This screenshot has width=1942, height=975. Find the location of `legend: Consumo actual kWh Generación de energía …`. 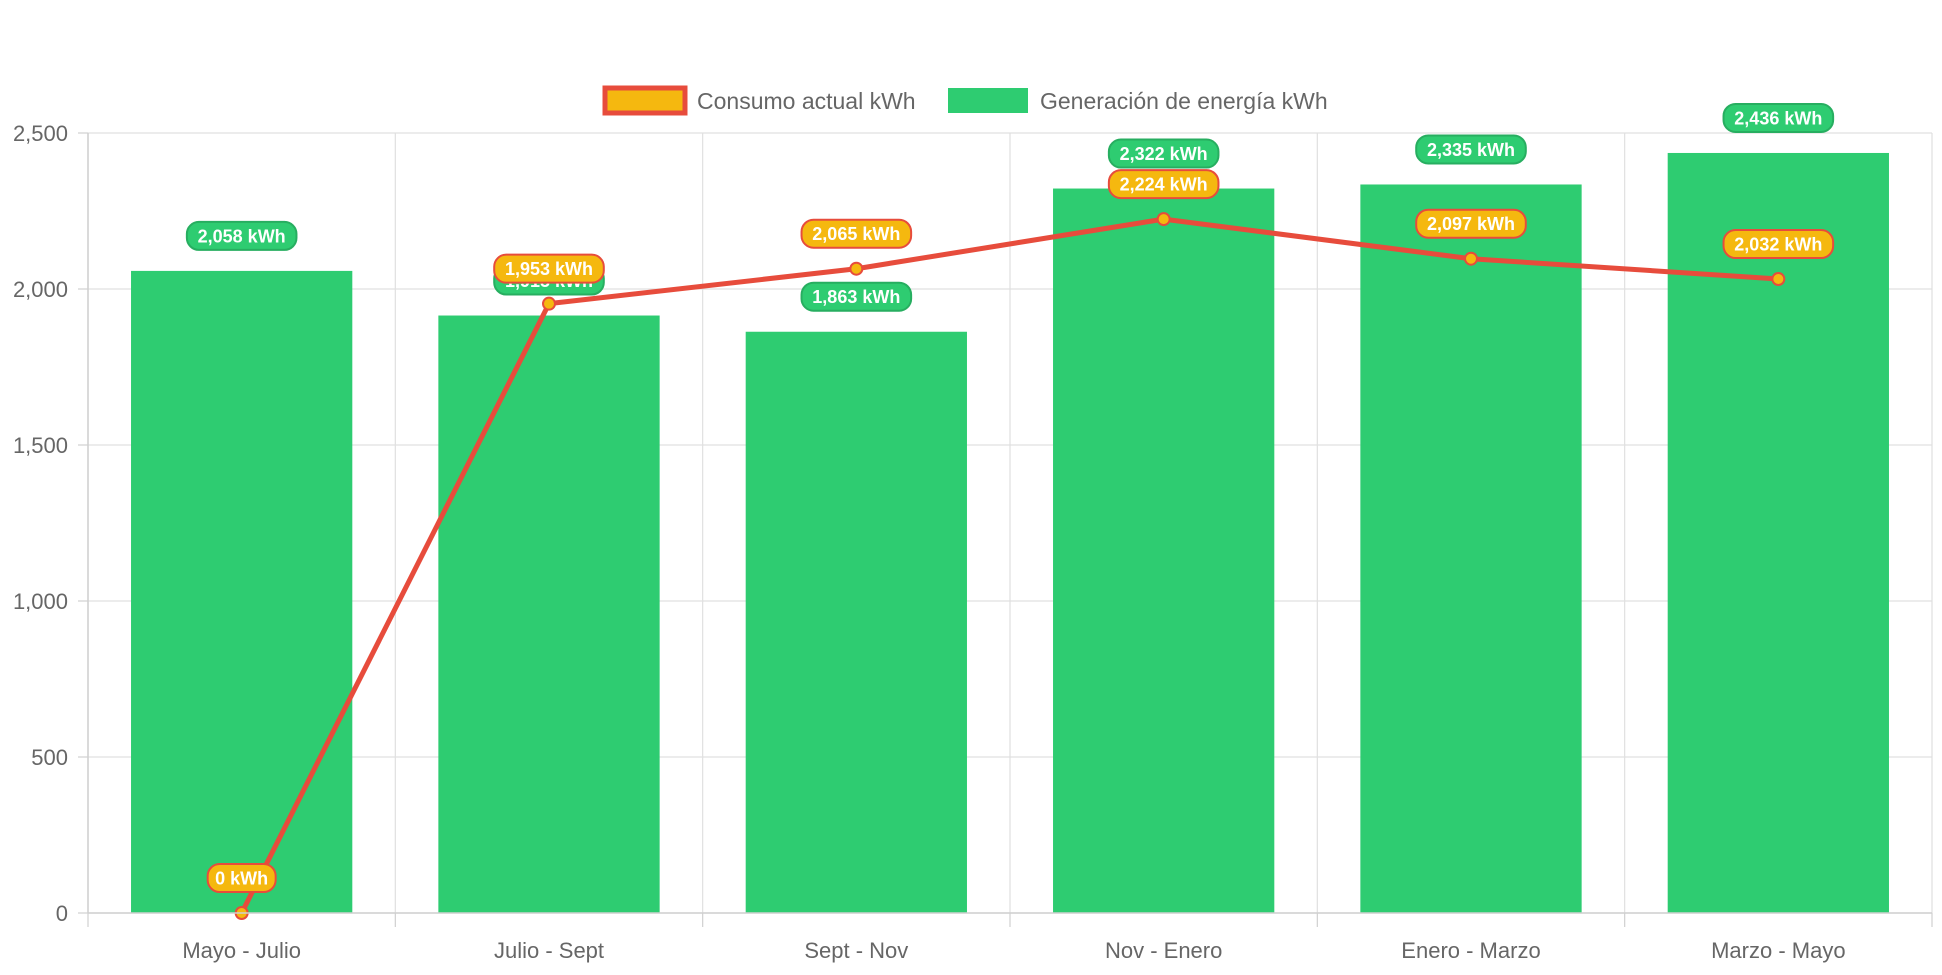

legend: Consumo actual kWh Generación de energía … is located at coordinates (965, 100).